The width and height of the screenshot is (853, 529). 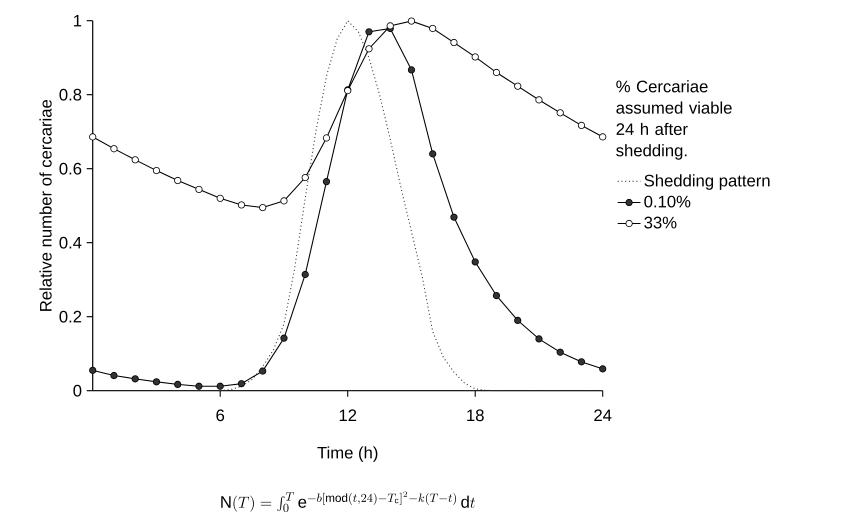 I want to click on y-tick-label: 0, so click(x=77, y=390).